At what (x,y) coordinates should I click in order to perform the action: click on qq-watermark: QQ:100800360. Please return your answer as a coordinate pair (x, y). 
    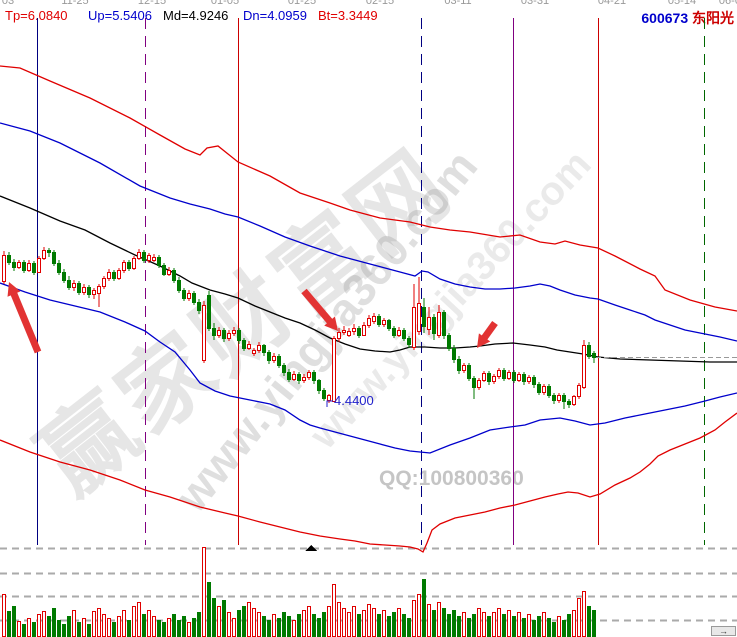
    Looking at the image, I should click on (451, 478).